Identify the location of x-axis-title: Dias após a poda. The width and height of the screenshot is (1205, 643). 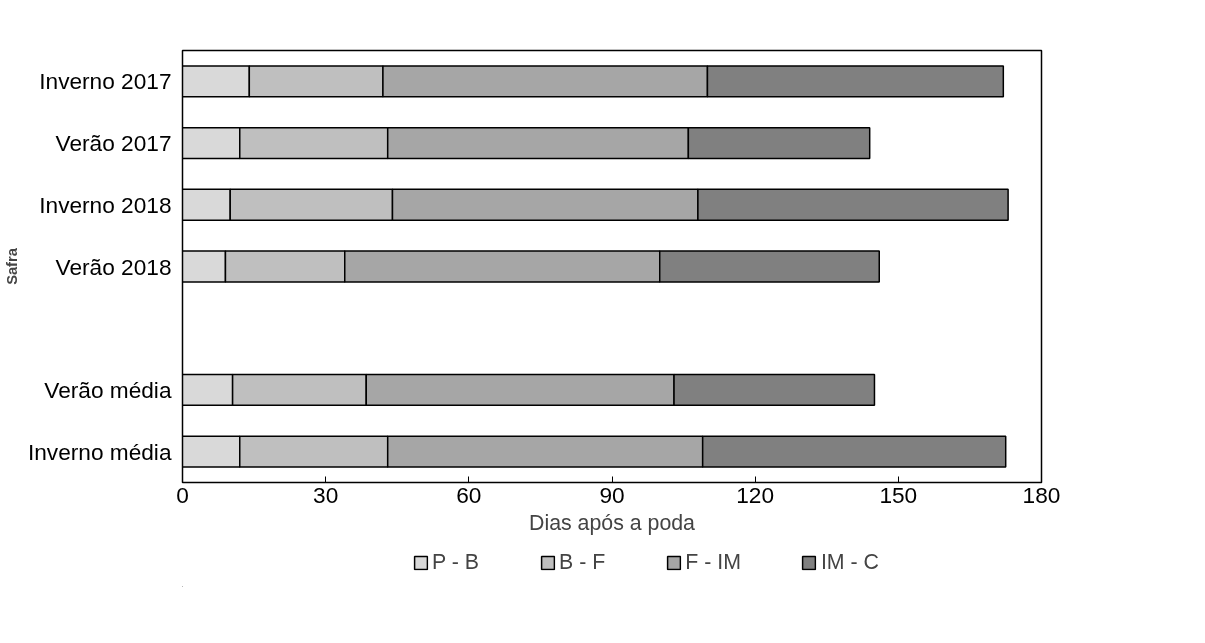
(612, 522).